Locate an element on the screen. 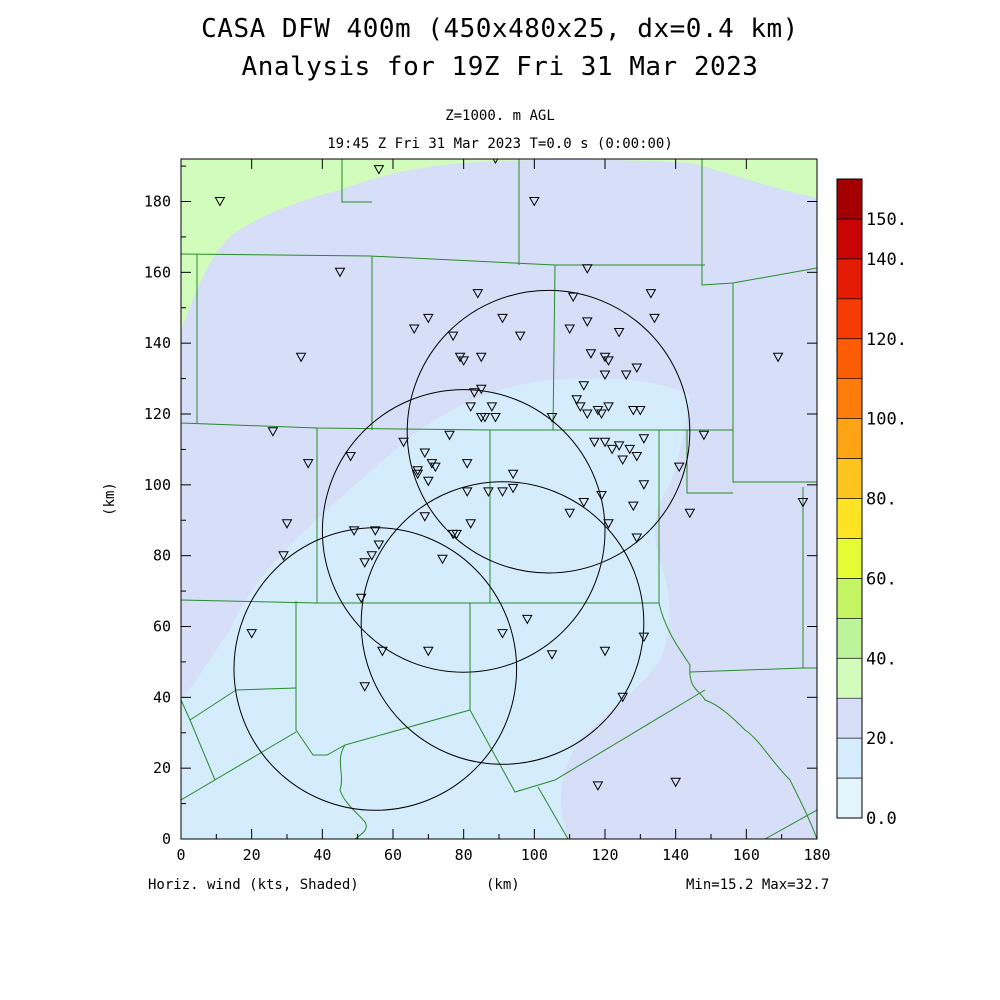 The width and height of the screenshot is (1000, 1000). y-tick-label: 20 is located at coordinates (162, 768).